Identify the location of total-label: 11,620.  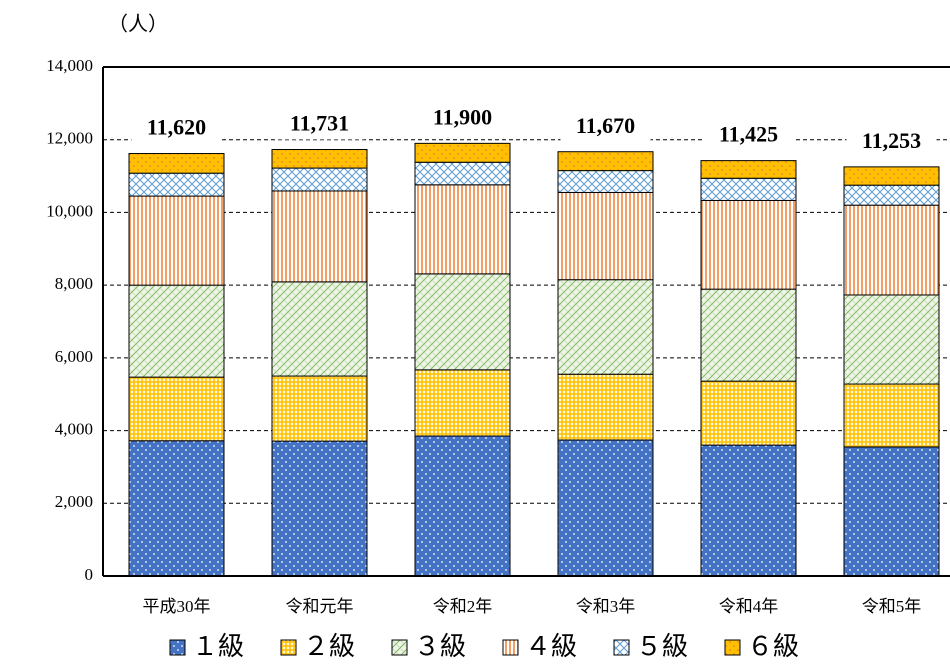
(176, 127).